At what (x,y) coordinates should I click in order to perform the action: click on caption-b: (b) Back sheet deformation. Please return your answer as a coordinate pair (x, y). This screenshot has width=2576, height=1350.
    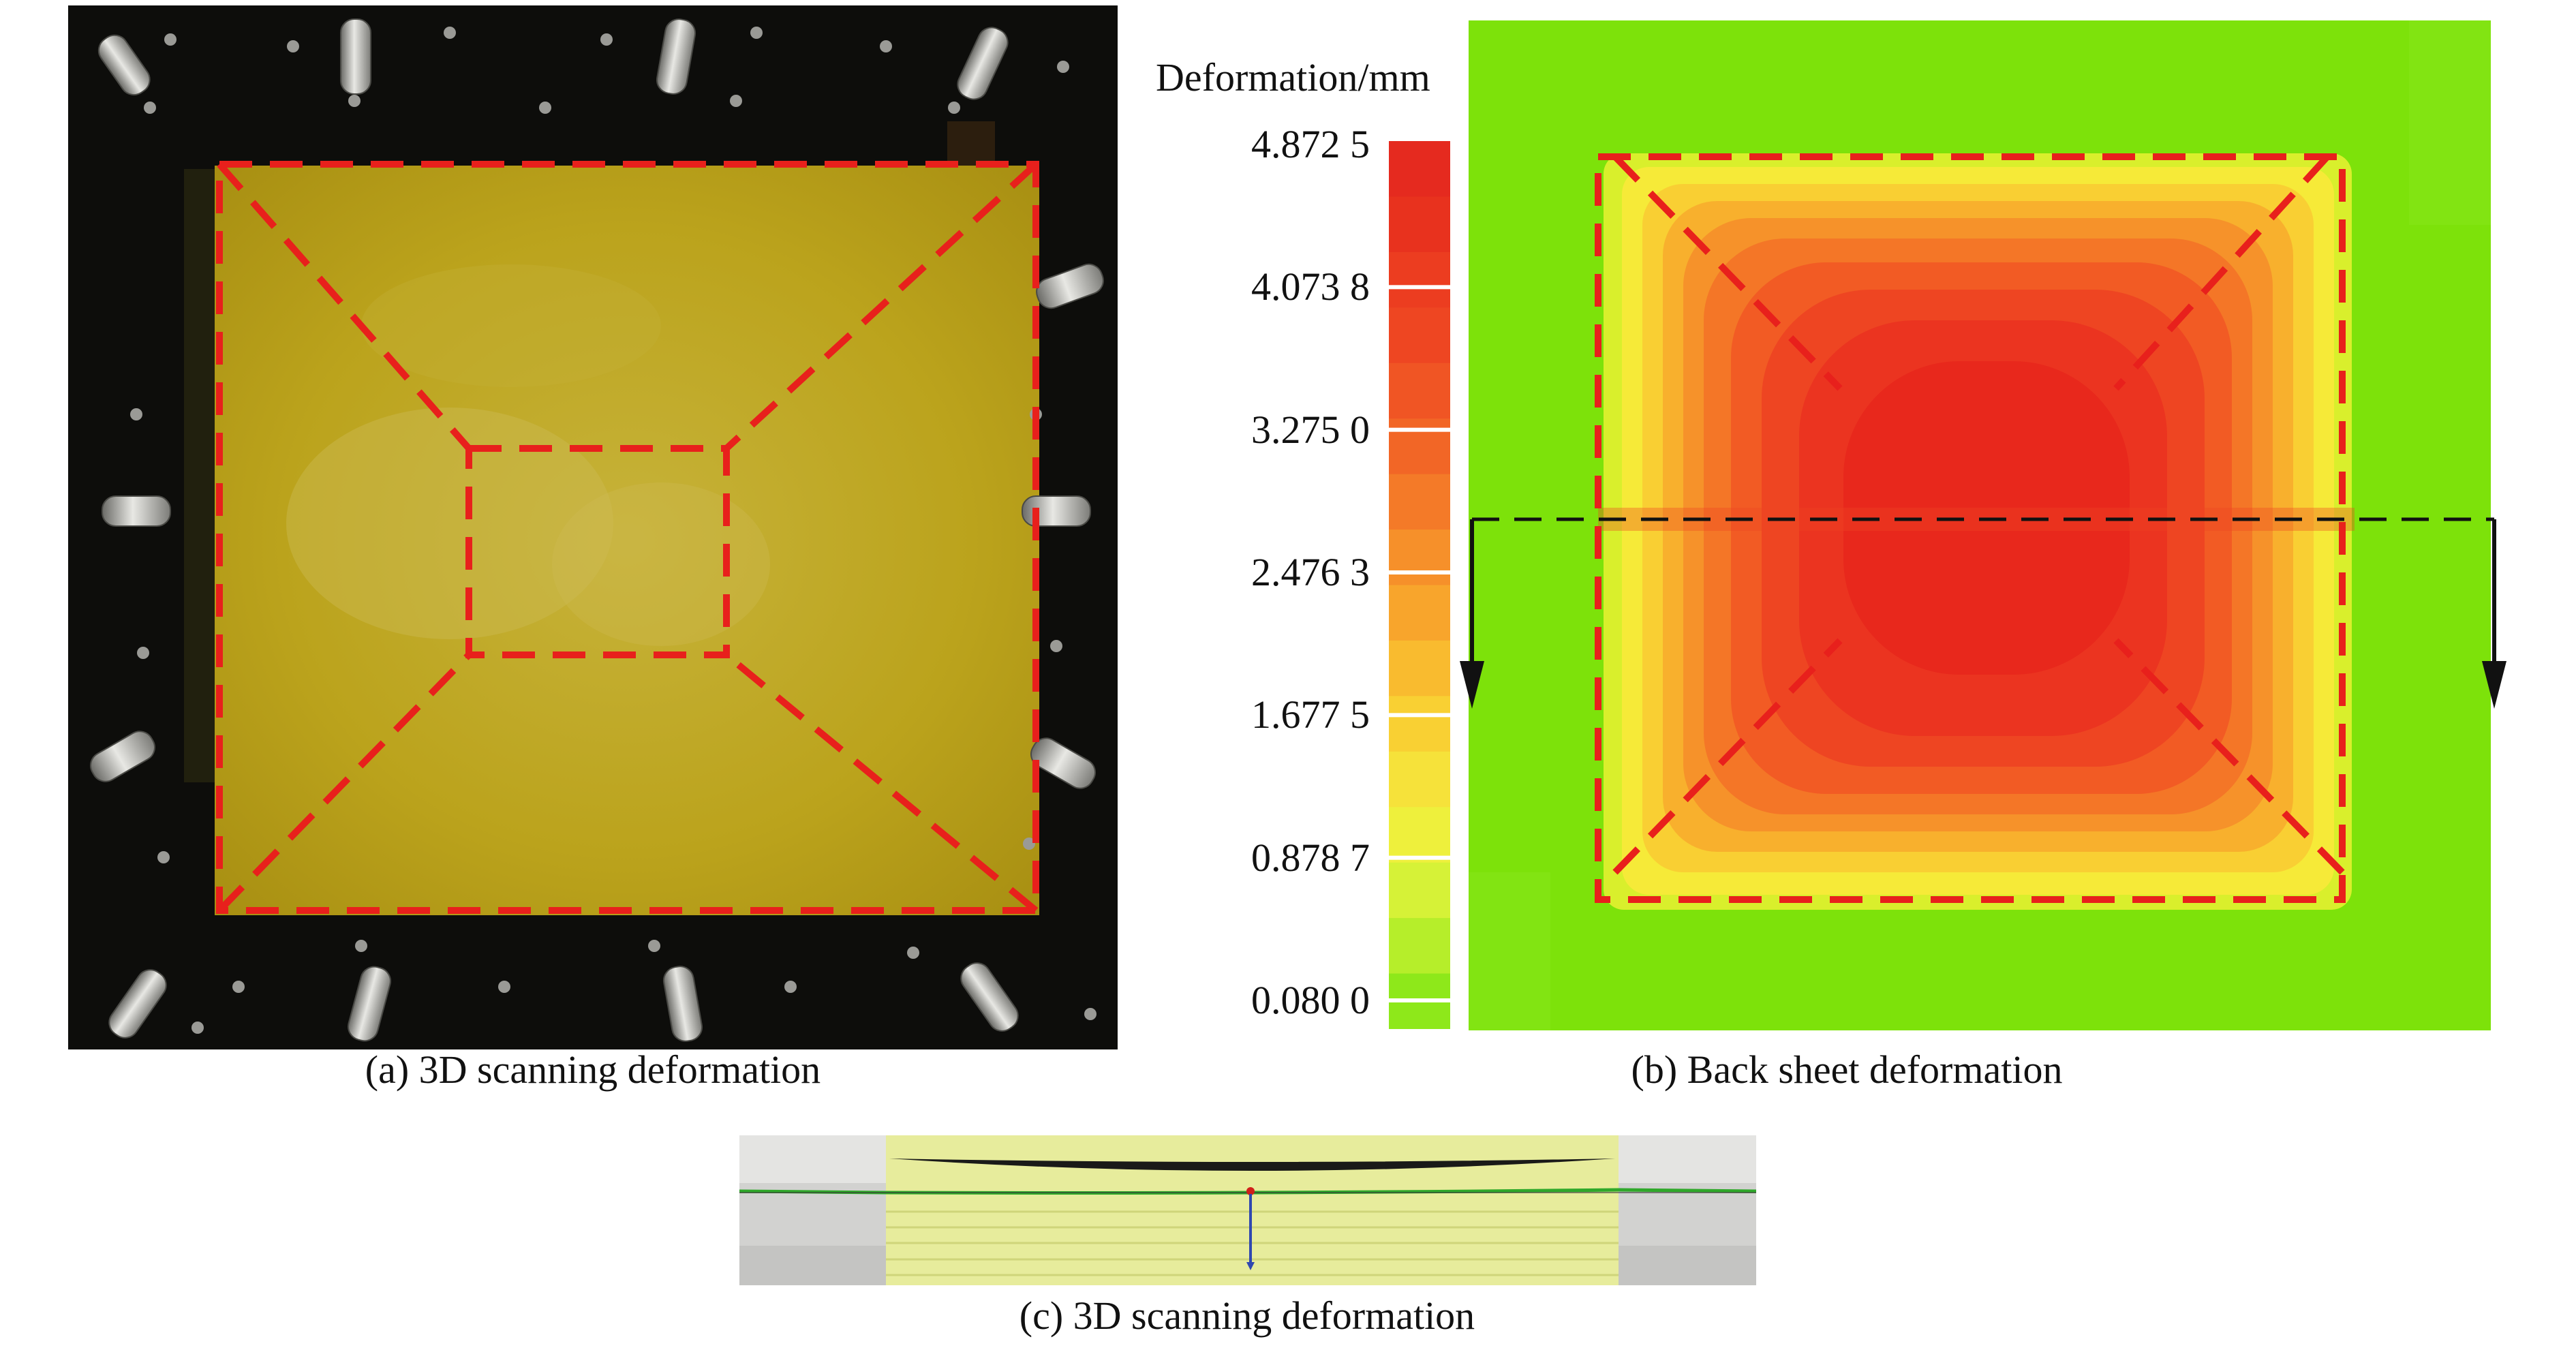
    Looking at the image, I should click on (1847, 1069).